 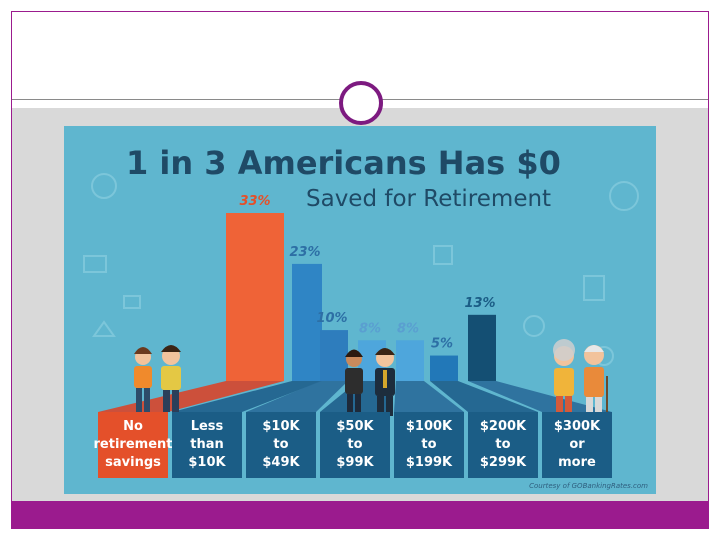 What do you see at coordinates (361, 103) in the screenshot?
I see `circle-ornament` at bounding box center [361, 103].